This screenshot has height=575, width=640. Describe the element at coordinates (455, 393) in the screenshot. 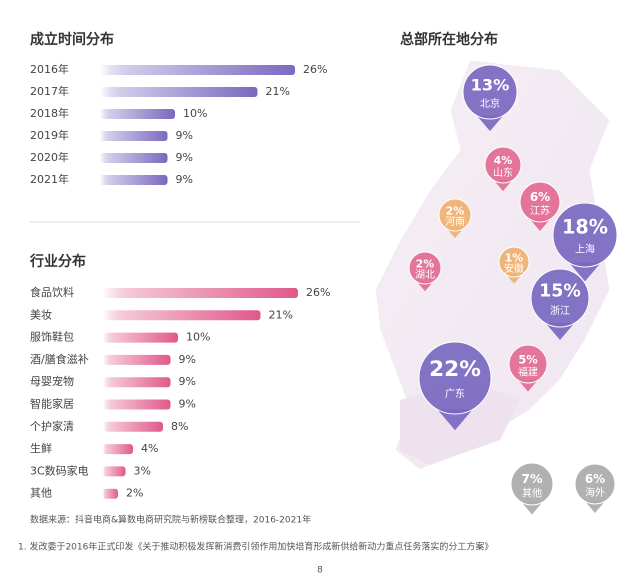

I see `pin-name: 广东` at that location.